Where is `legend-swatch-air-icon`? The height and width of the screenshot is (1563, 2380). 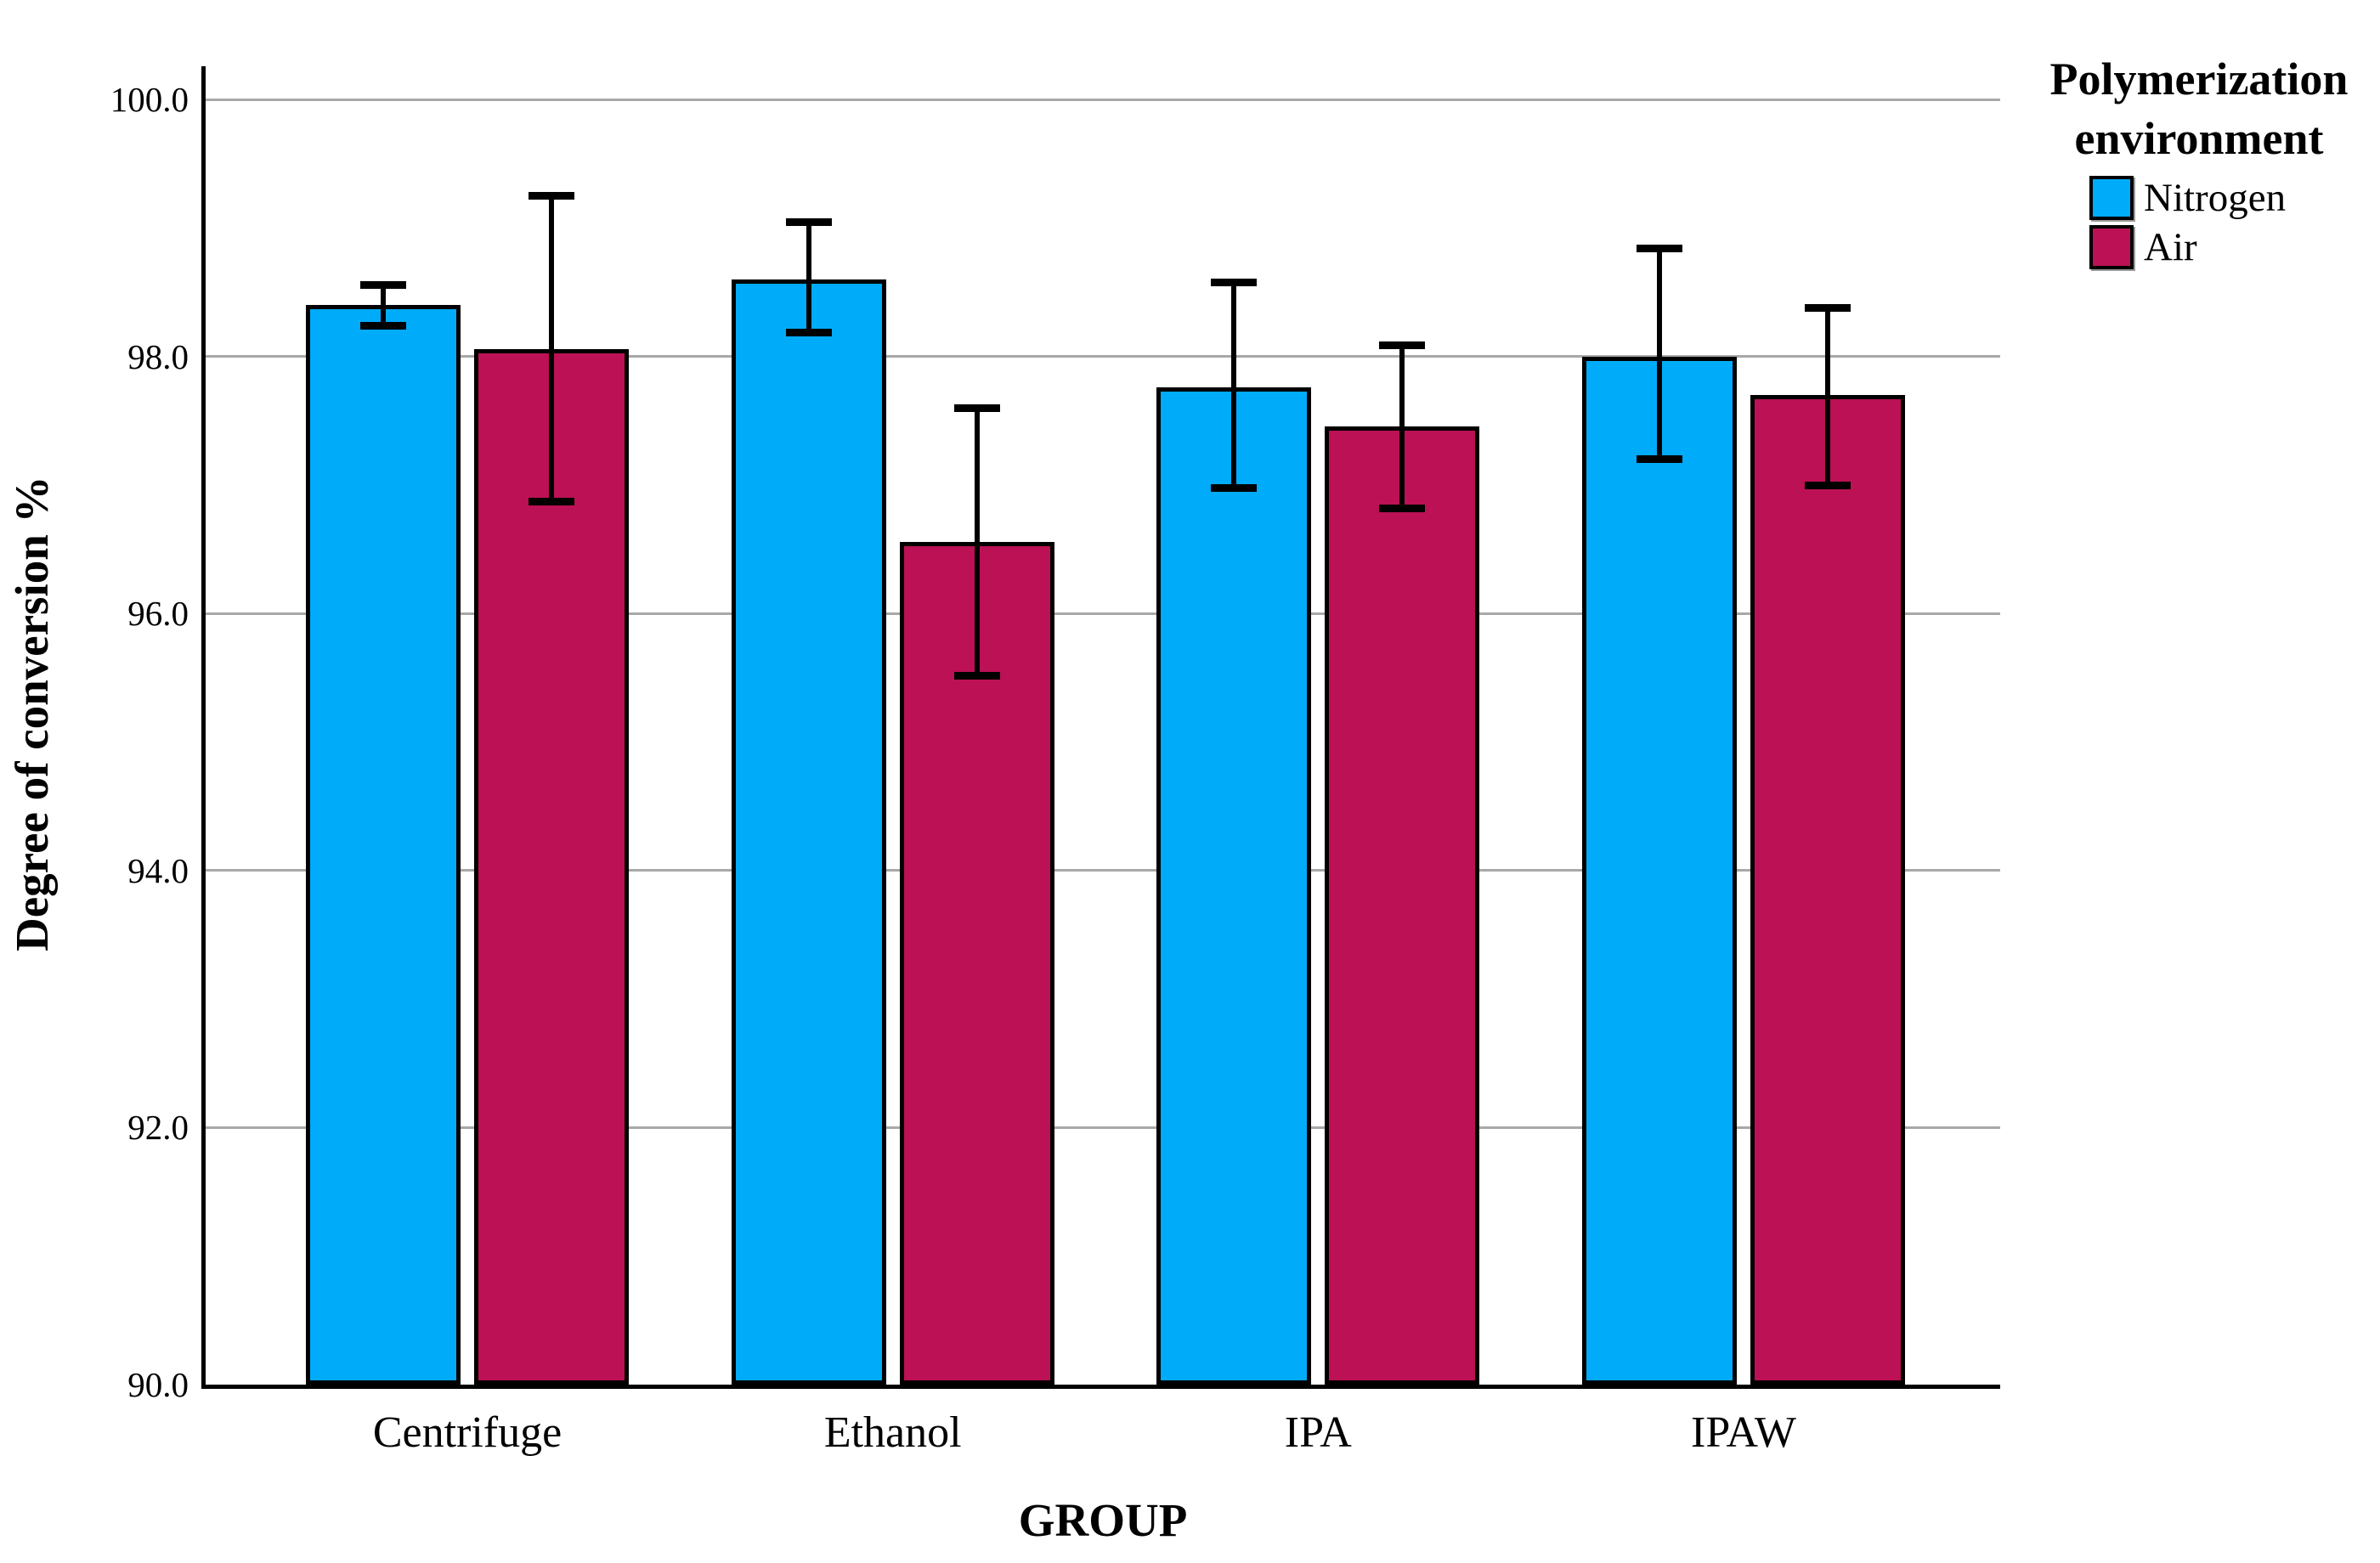 legend-swatch-air-icon is located at coordinates (2112, 247).